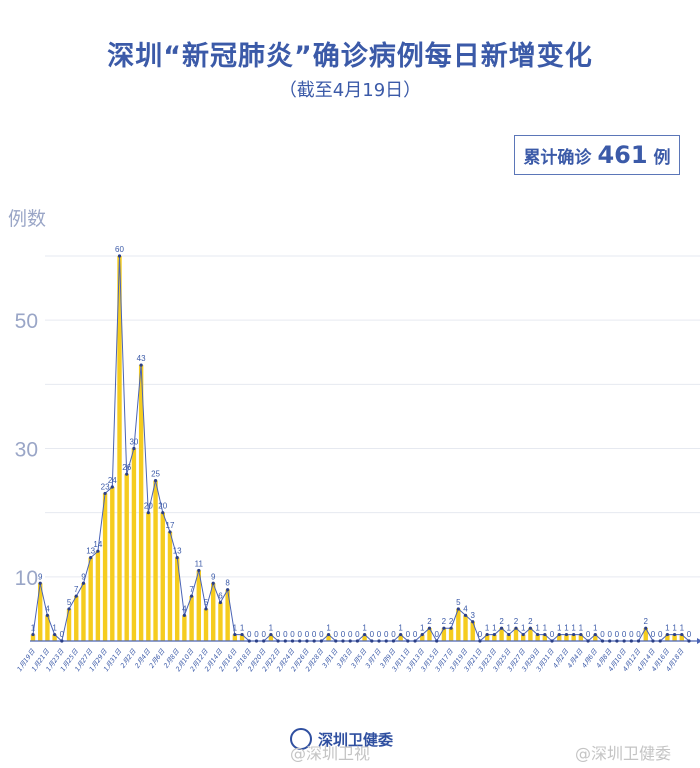 This screenshot has height=768, width=700. Describe the element at coordinates (662, 157) in the screenshot. I see `total-suffix: 例` at that location.